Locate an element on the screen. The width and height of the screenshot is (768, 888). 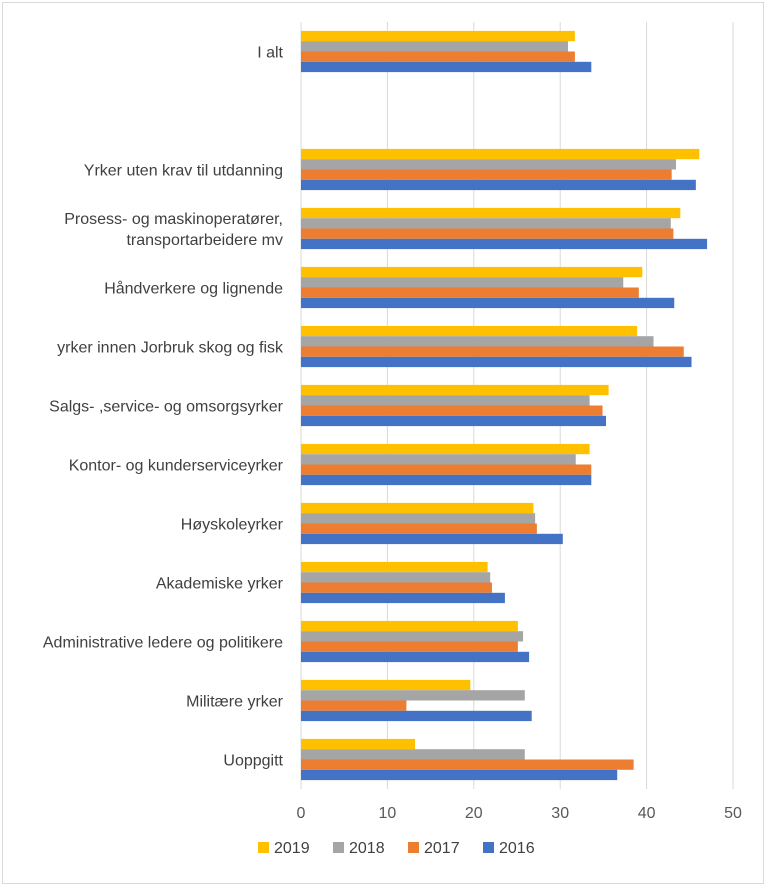
category-label: Uoppgitt is located at coordinates (253, 761).